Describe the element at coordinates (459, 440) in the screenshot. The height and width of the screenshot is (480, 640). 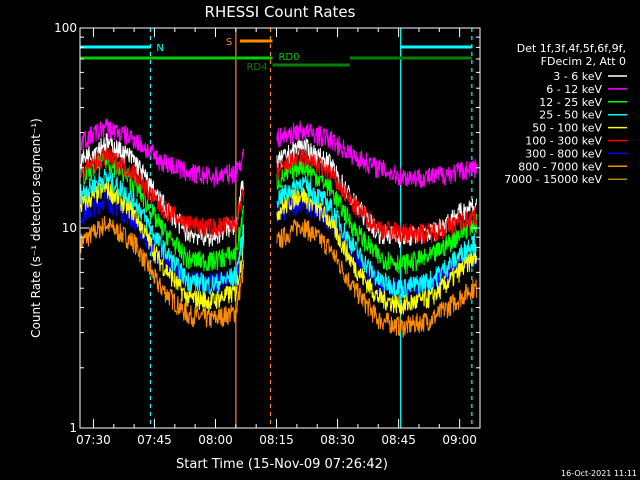
I see `x-tick-label: 09:00` at that location.